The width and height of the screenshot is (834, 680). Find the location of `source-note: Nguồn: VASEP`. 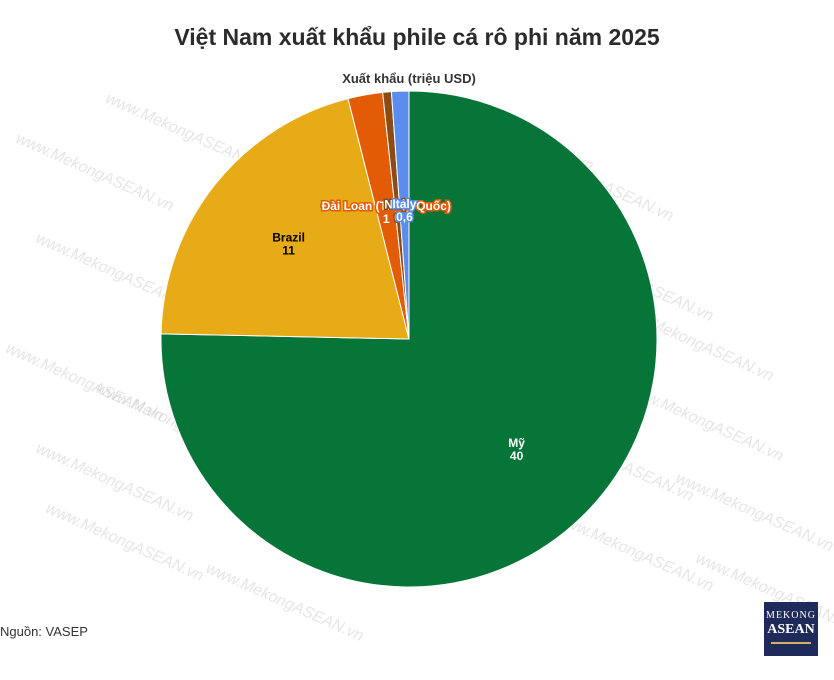

source-note: Nguồn: VASEP is located at coordinates (44, 631).